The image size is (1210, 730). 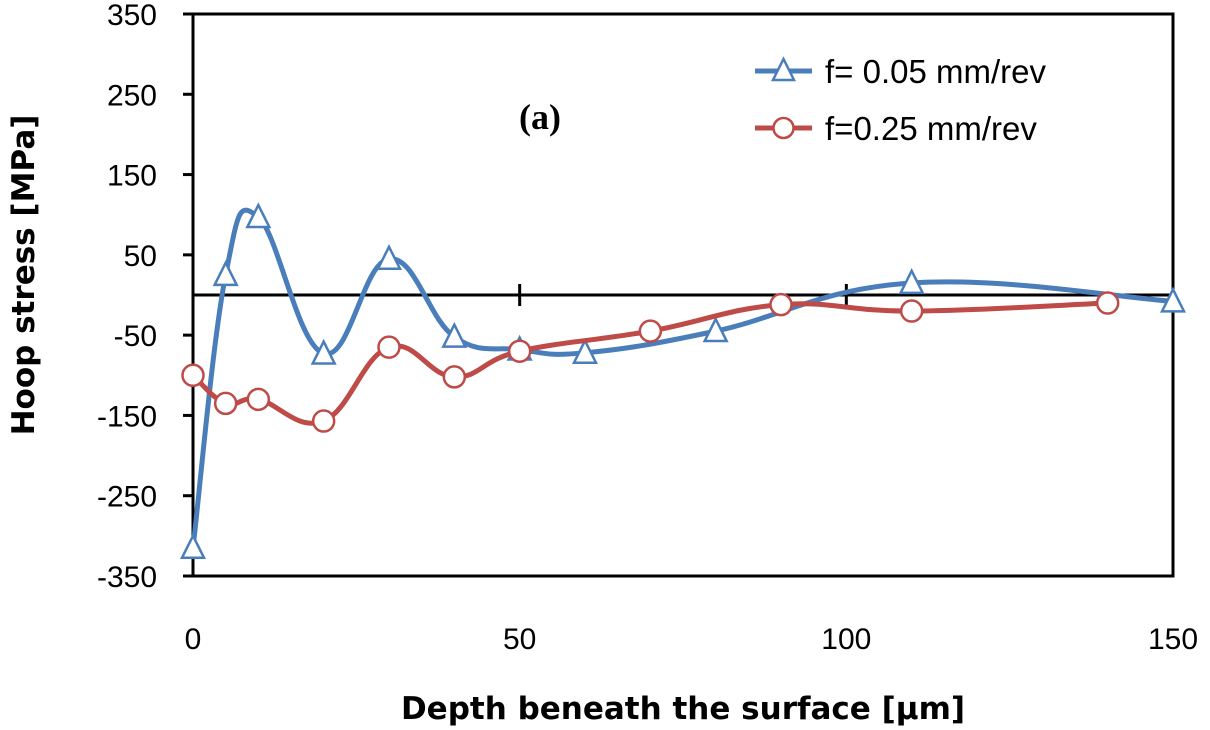 What do you see at coordinates (135, 336) in the screenshot?
I see `y-tick-label: -50` at bounding box center [135, 336].